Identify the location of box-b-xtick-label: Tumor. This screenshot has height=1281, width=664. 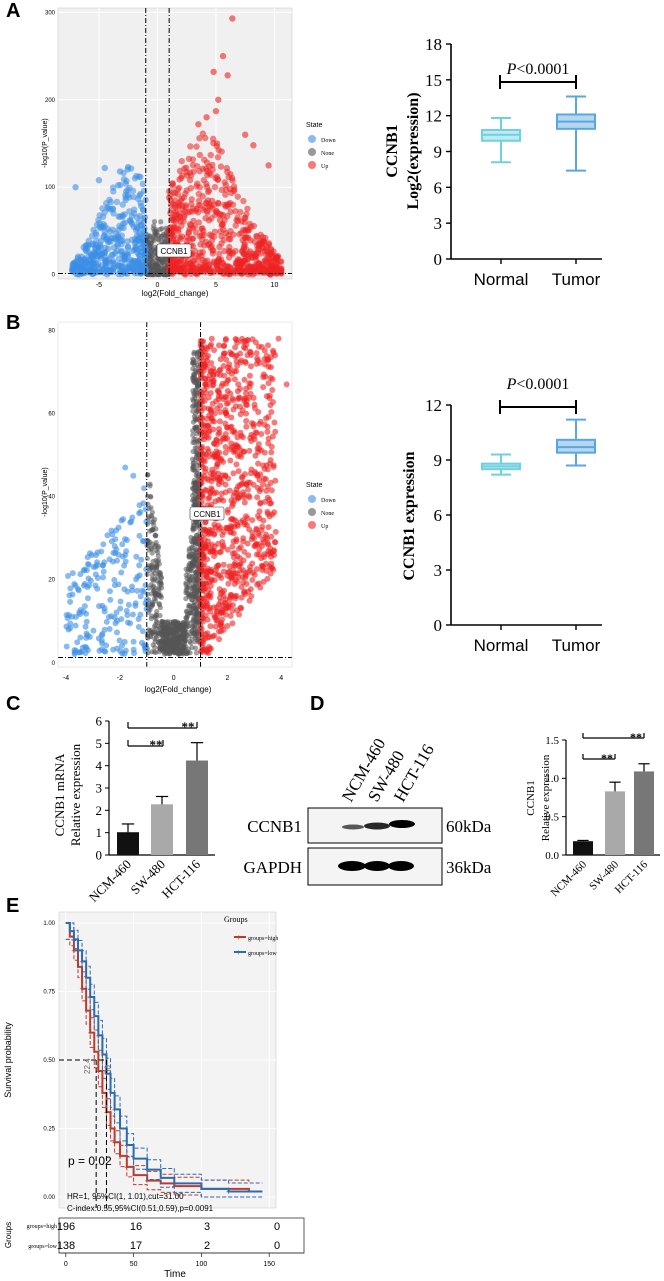
(576, 645).